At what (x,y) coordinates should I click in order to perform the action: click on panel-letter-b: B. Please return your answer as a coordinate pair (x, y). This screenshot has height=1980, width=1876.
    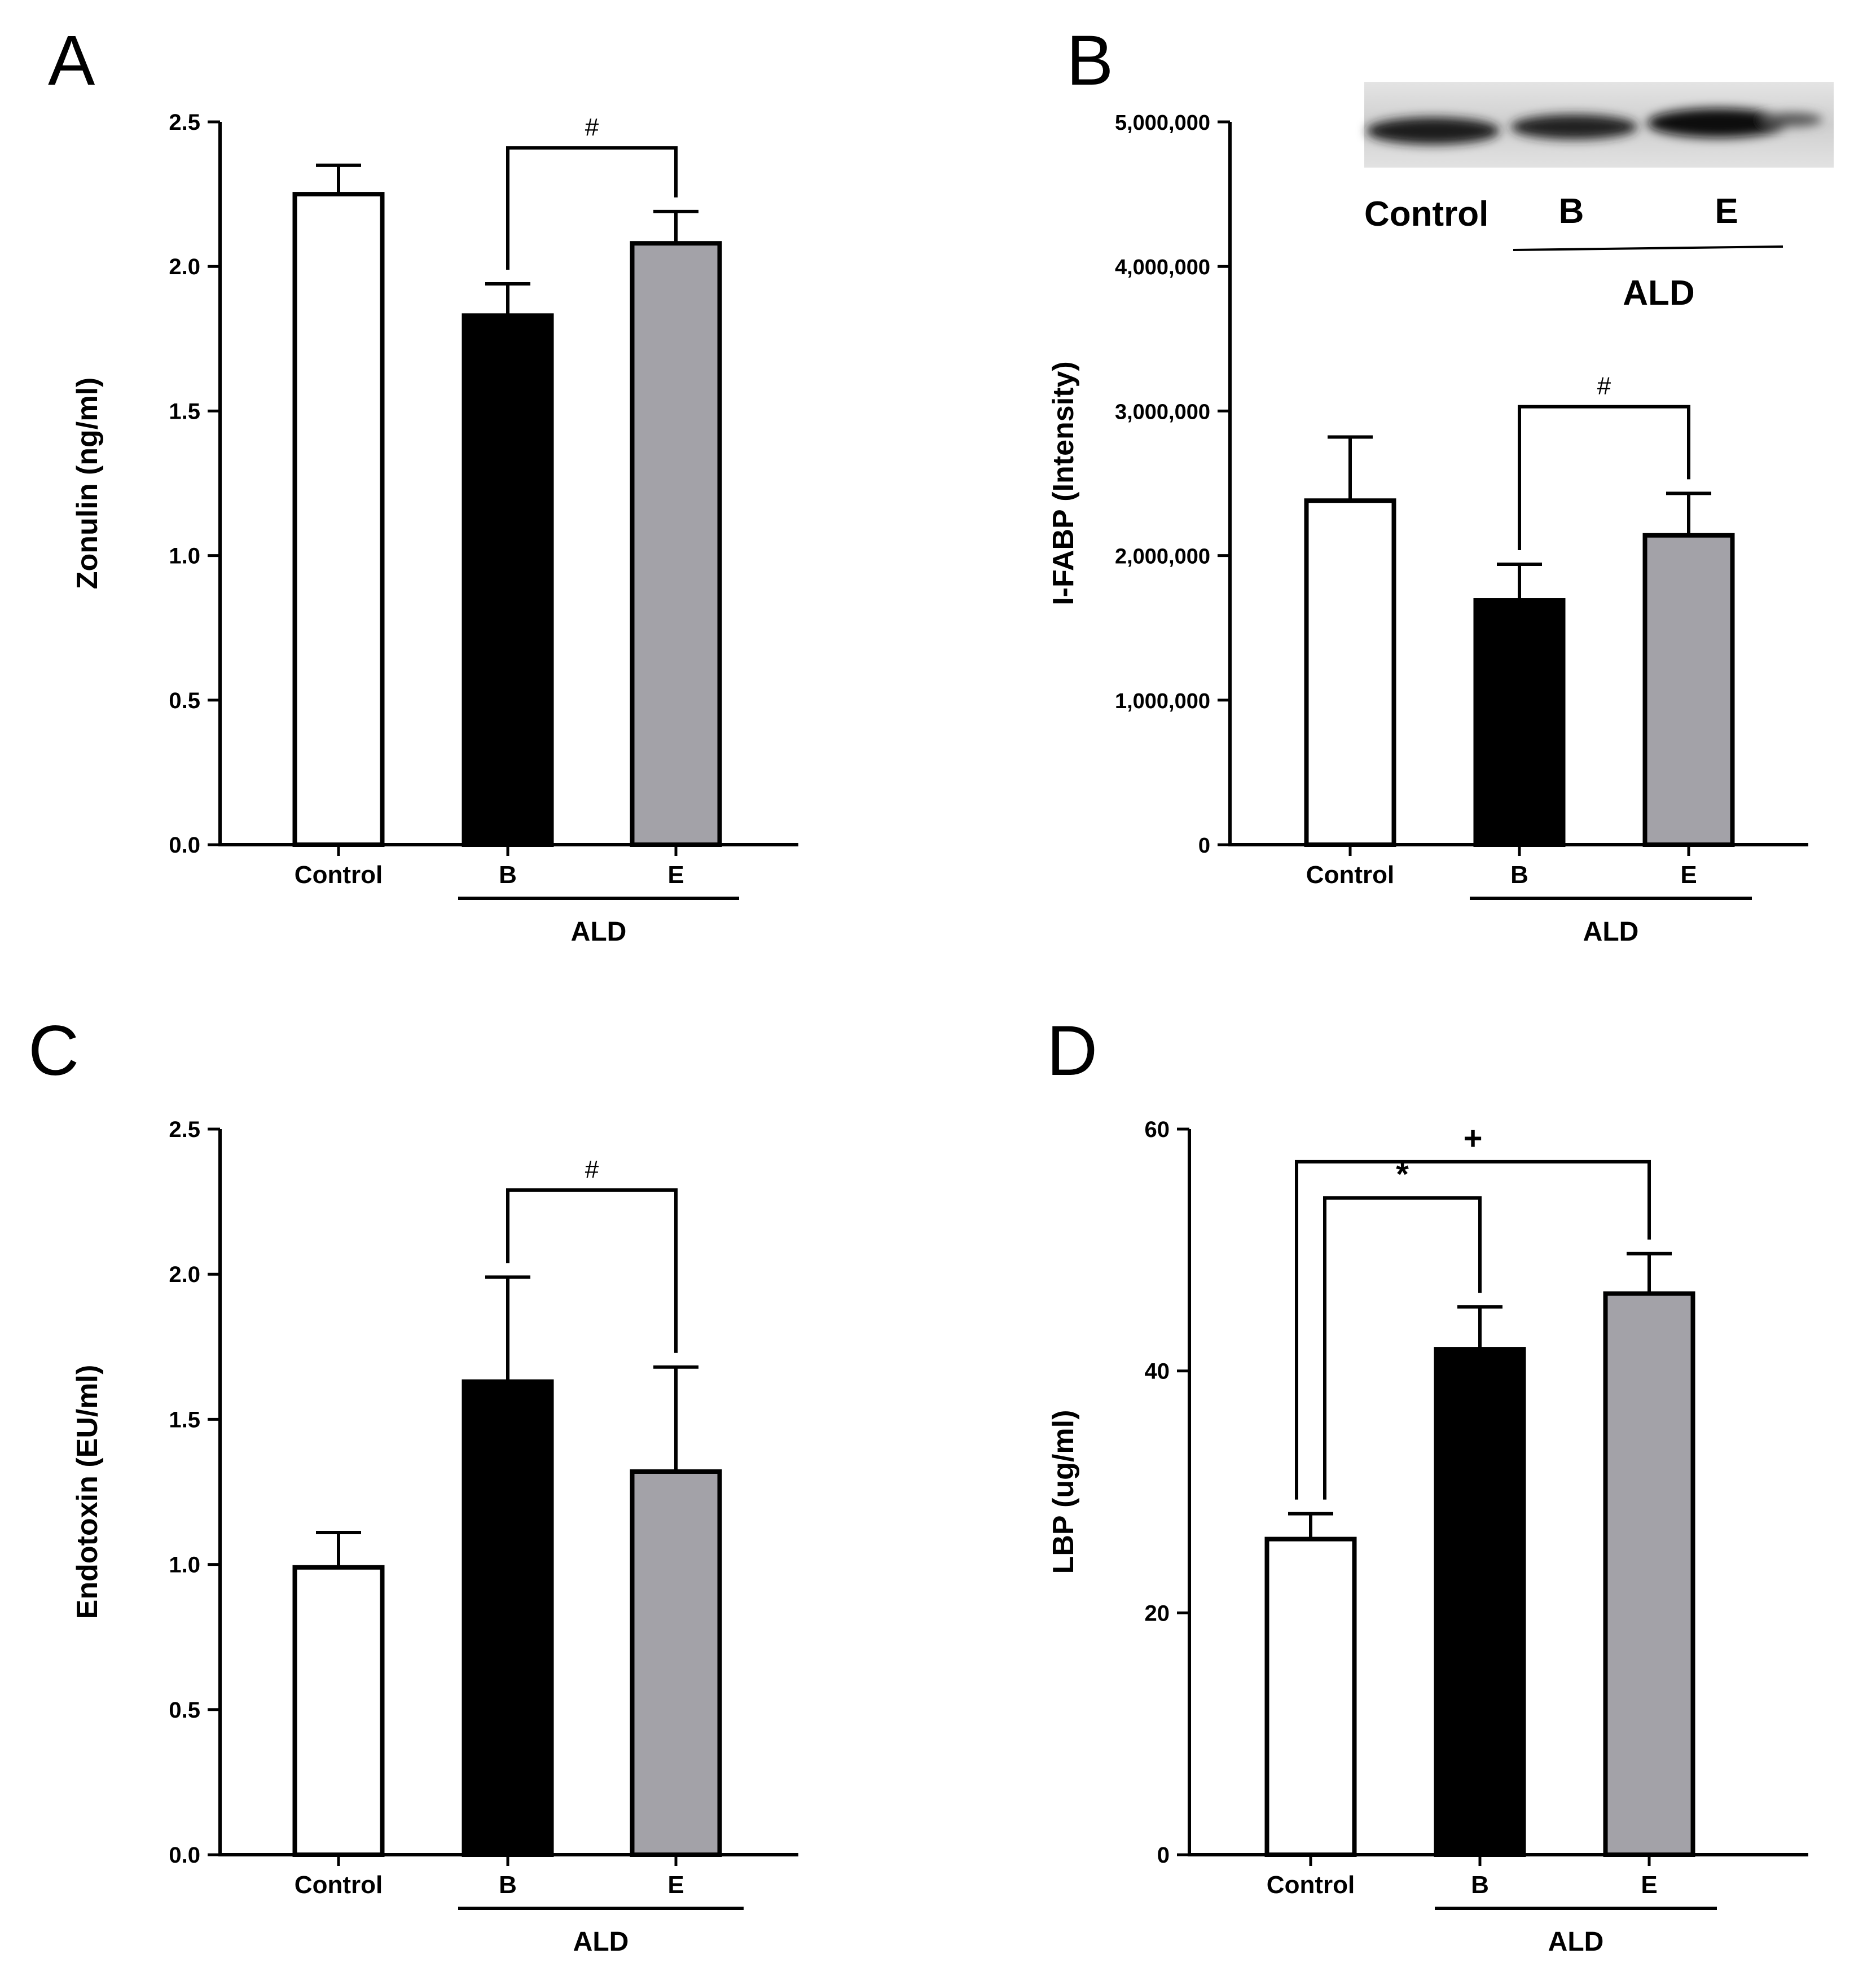
    Looking at the image, I should click on (1089, 60).